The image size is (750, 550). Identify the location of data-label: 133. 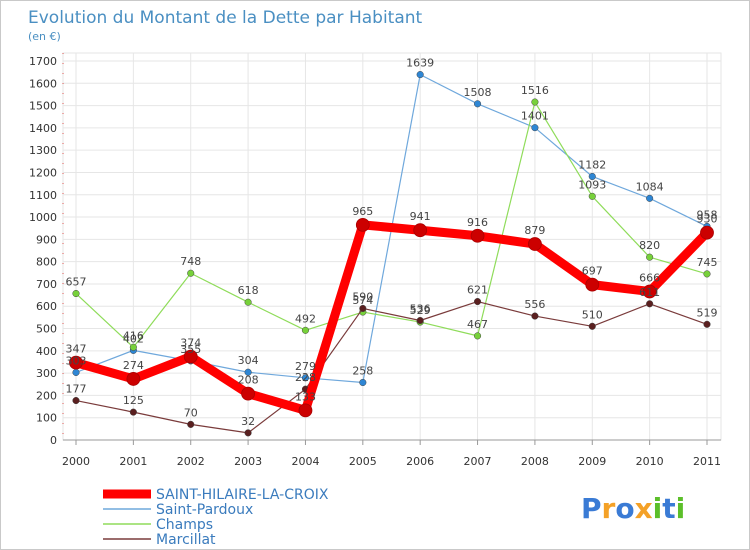
(305, 396).